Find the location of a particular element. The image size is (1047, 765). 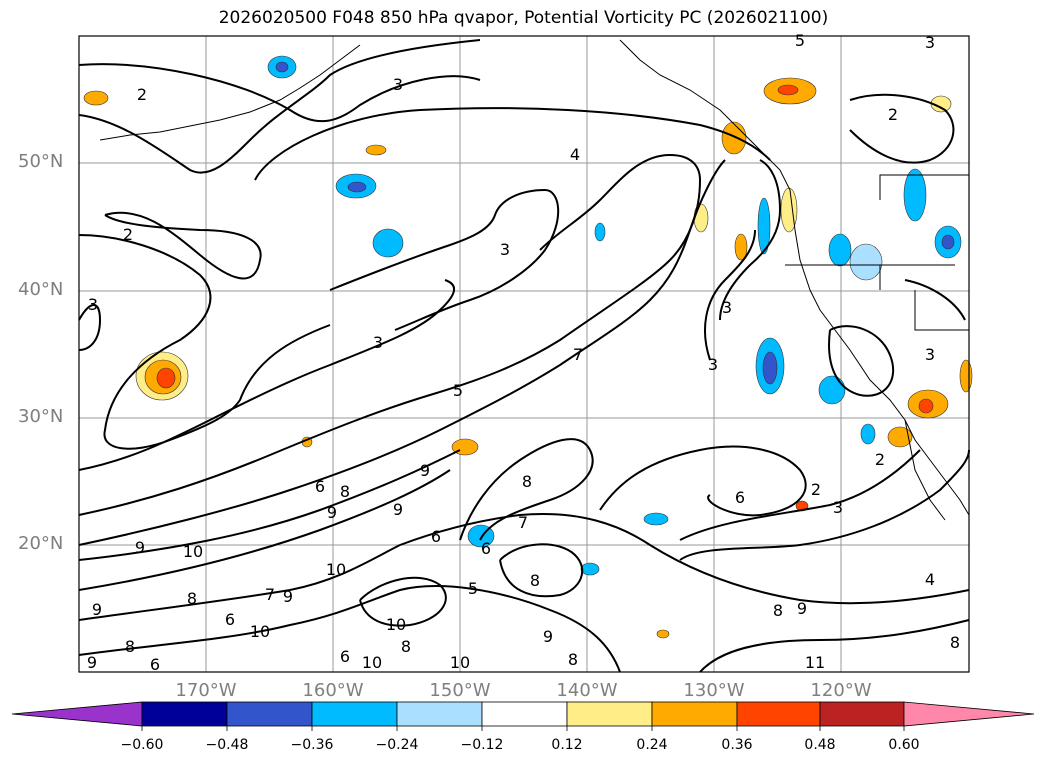

lon-label-150w: 150°W is located at coordinates (460, 690).